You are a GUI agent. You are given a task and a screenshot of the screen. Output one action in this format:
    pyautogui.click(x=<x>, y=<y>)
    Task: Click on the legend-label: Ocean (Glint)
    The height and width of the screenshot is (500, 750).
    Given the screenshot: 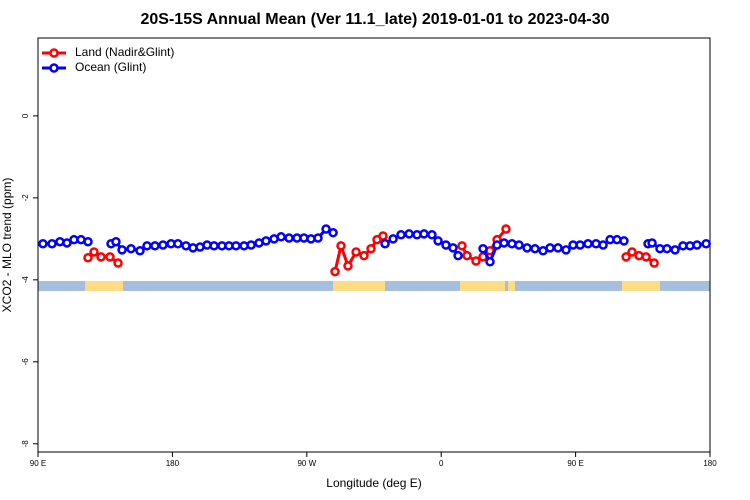 What is the action you would take?
    pyautogui.click(x=110, y=67)
    